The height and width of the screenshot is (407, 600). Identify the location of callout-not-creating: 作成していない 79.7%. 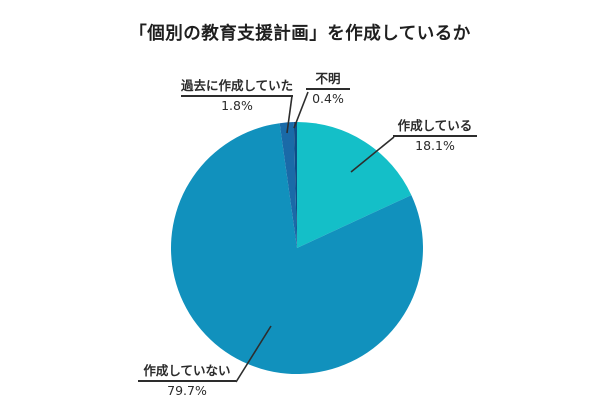
(187, 380).